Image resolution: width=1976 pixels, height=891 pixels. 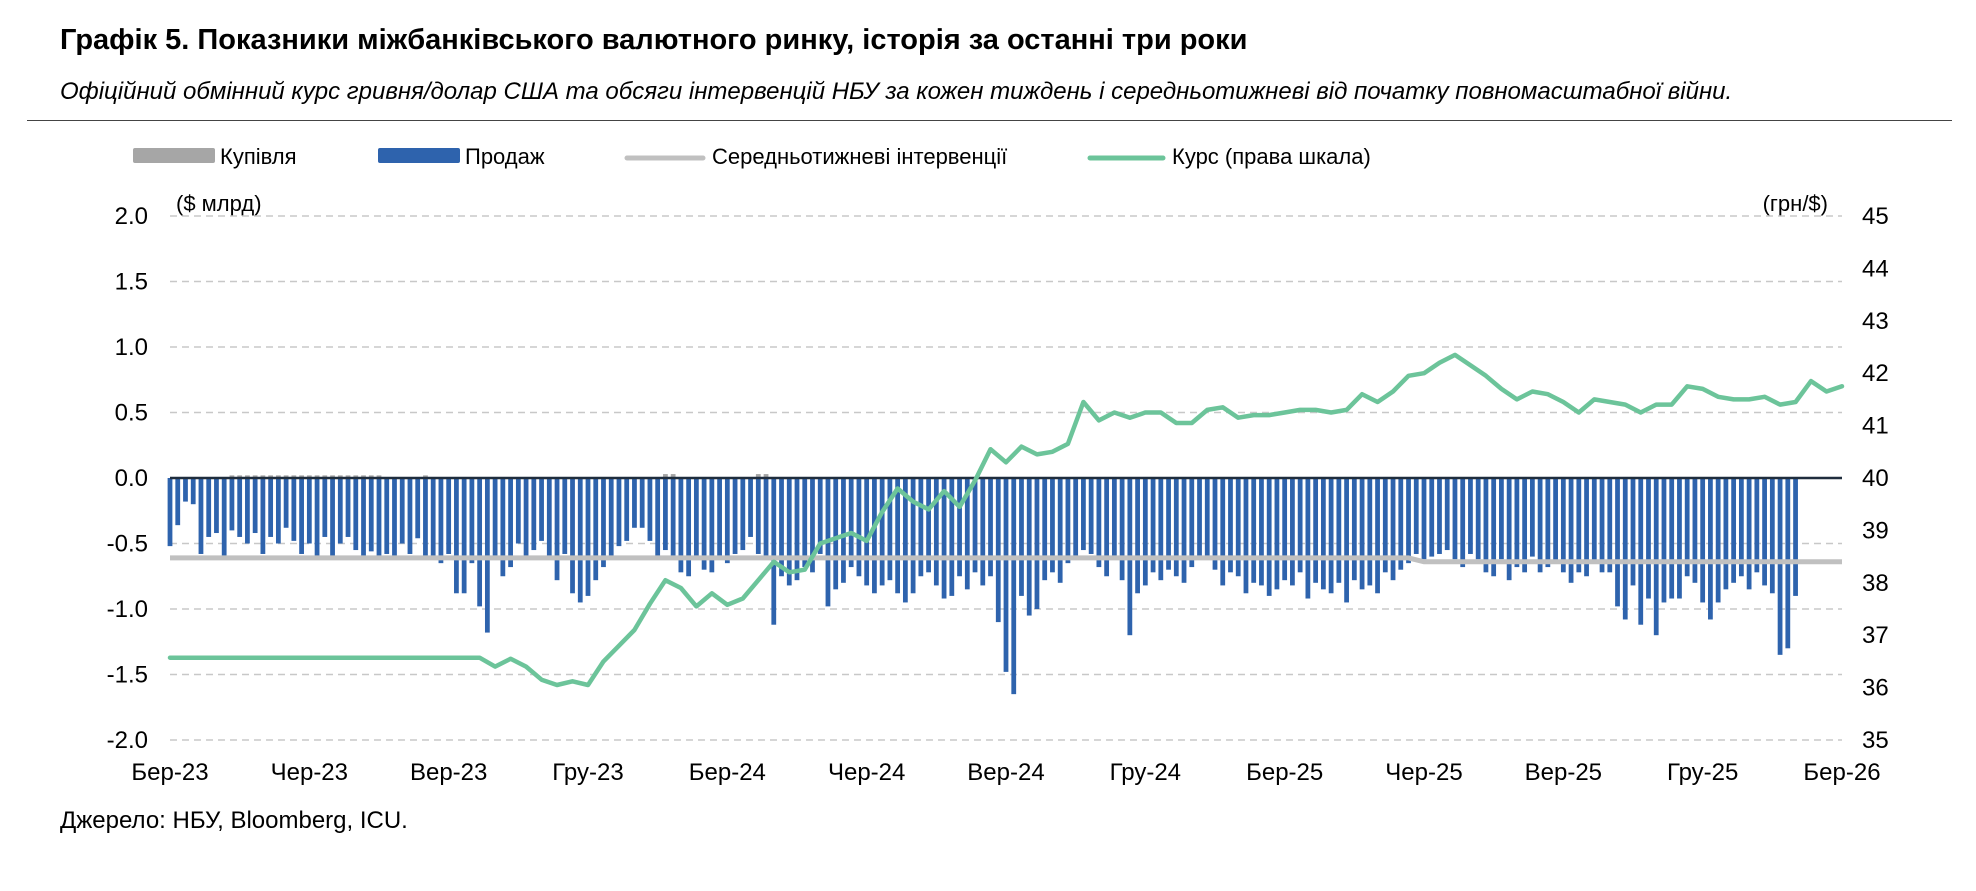 I want to click on right-tick-label: 35, so click(x=1875, y=740).